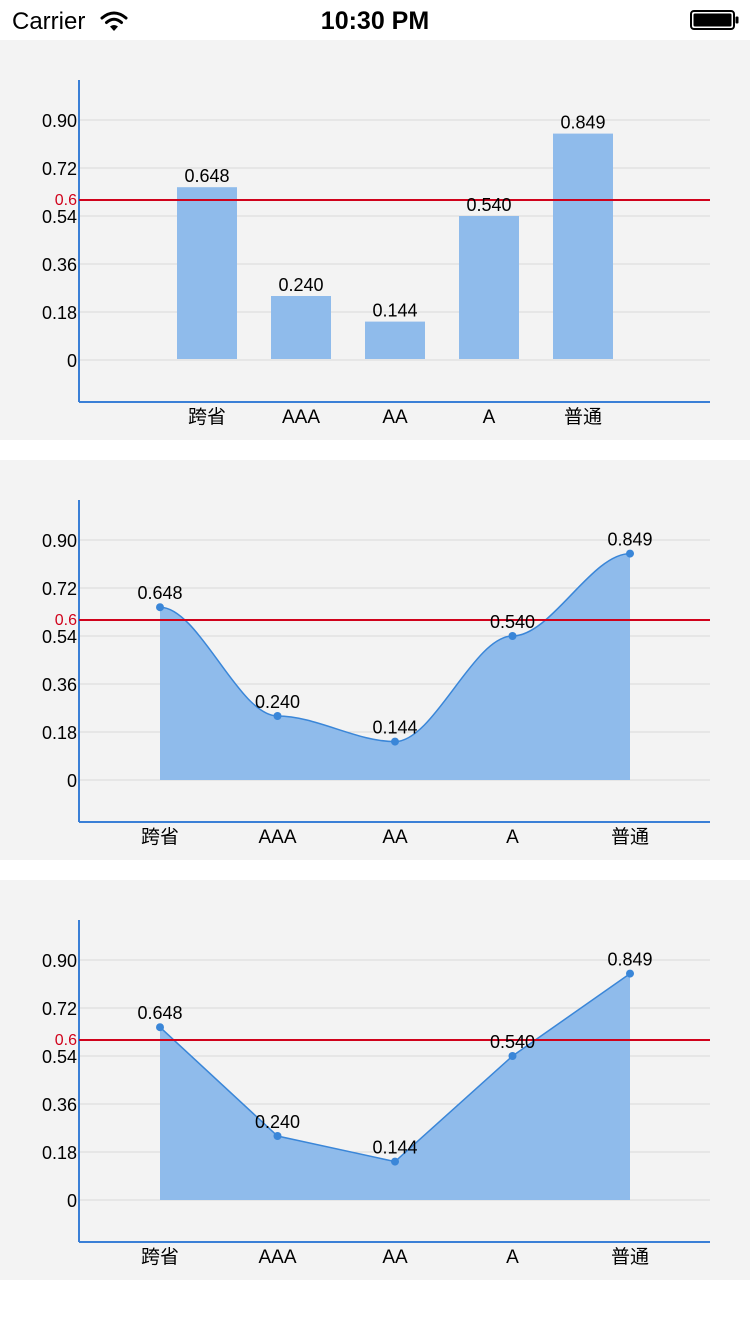 The width and height of the screenshot is (750, 1334). I want to click on status-bar: Carrier 10:30 PM, so click(375, 20).